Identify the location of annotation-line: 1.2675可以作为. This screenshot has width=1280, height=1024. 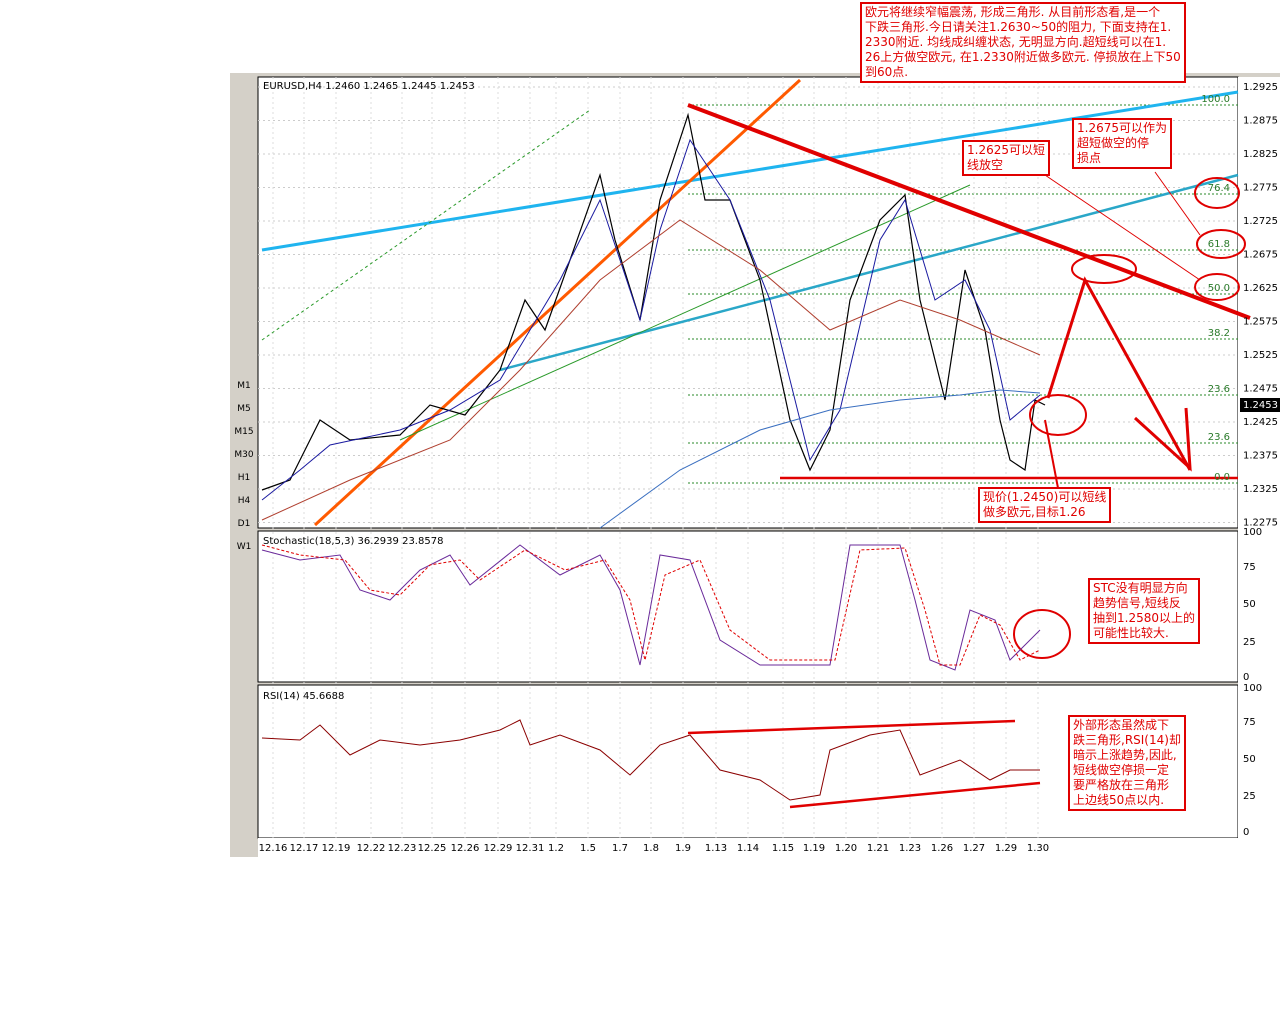
(1122, 128).